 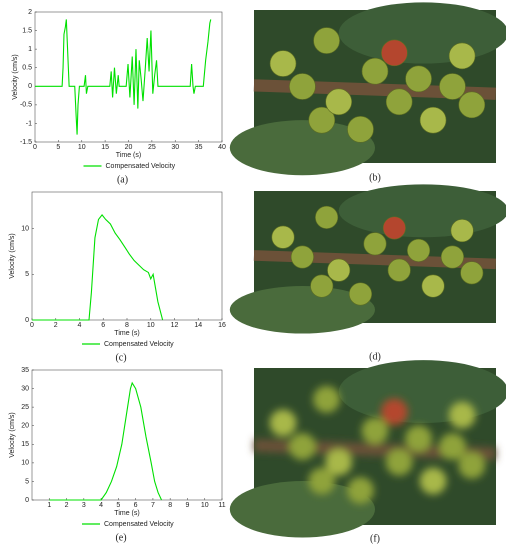 I want to click on y-tick-label: 0.5, so click(x=27, y=68).